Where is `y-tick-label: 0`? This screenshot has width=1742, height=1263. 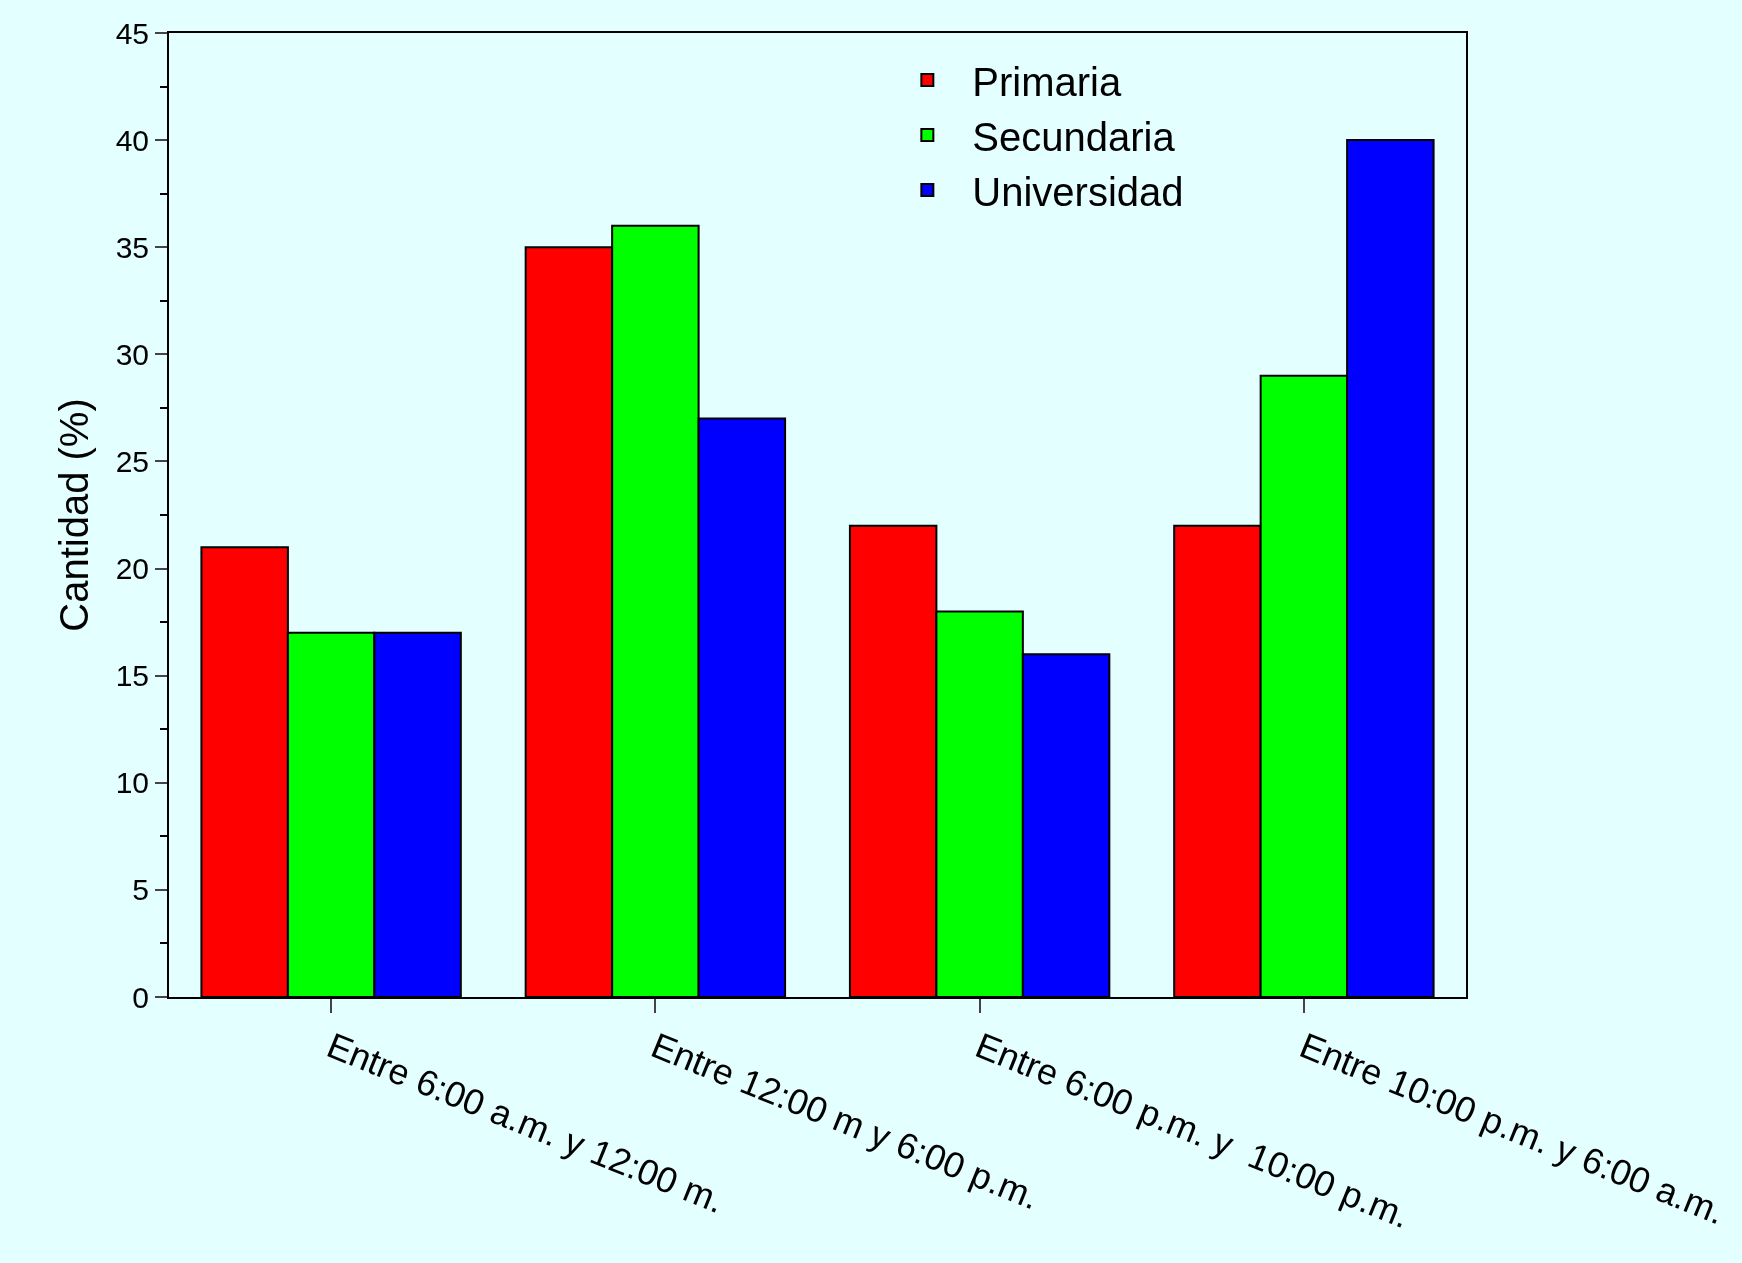 y-tick-label: 0 is located at coordinates (140, 997).